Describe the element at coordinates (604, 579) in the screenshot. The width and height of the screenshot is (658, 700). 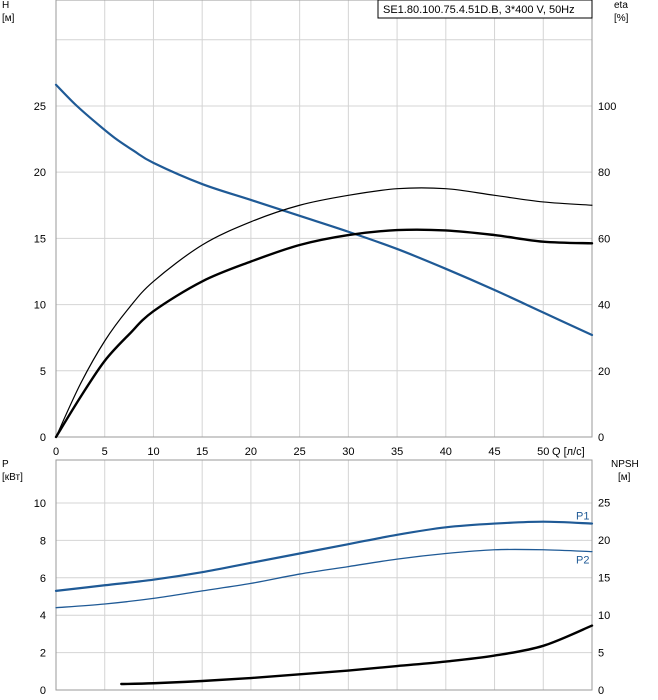
I see `y-right-tick-label: 15` at that location.